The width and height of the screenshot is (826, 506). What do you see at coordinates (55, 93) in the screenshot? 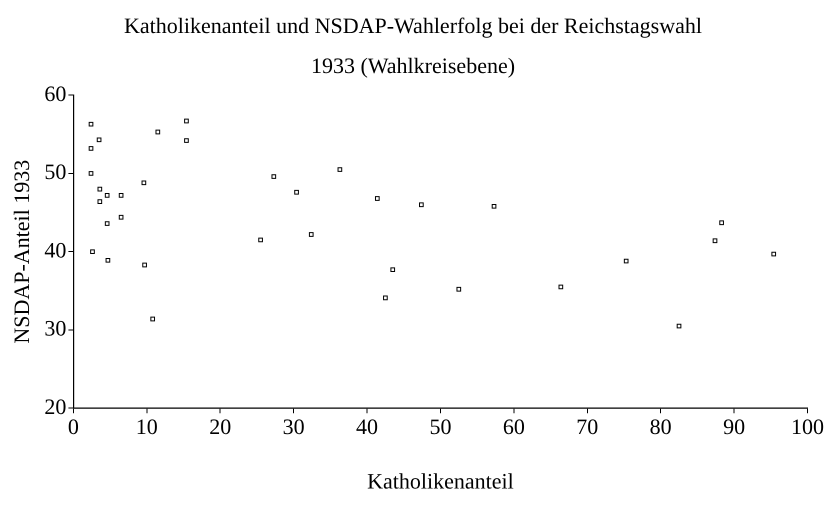
I see `y-tick-label: 60` at bounding box center [55, 93].